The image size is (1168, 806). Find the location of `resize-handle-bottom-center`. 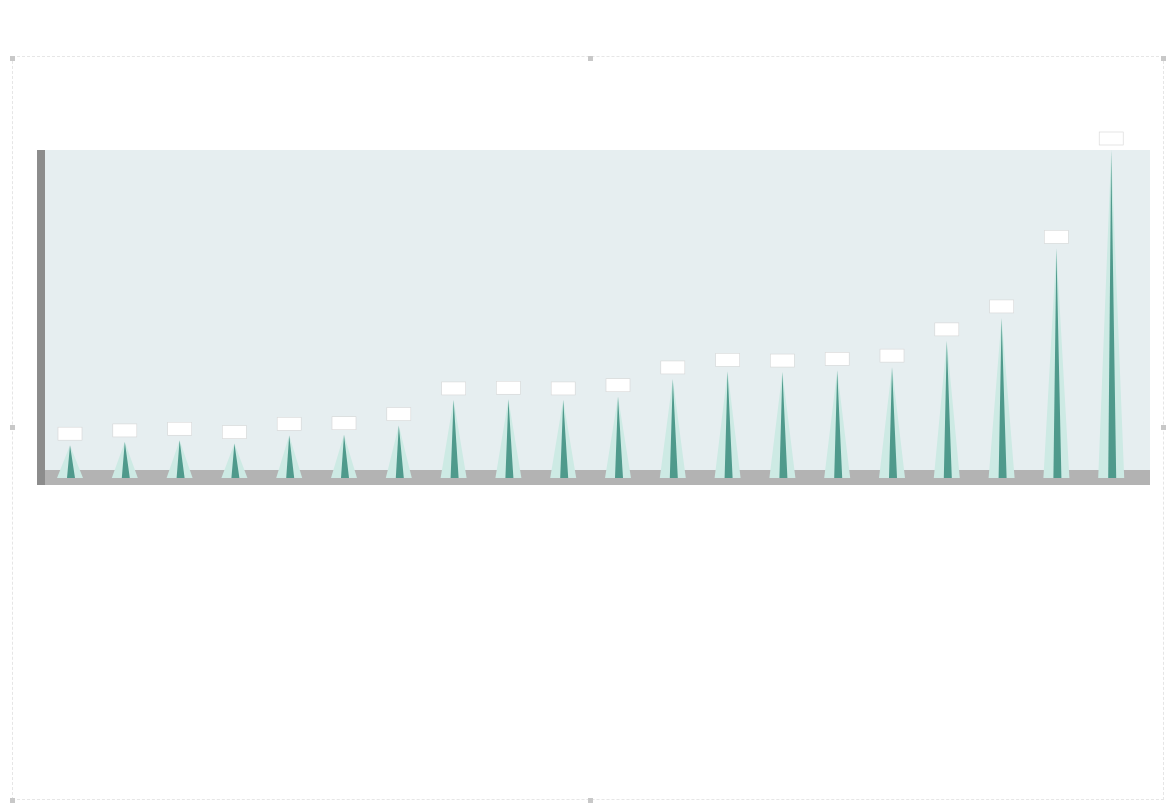

resize-handle-bottom-center is located at coordinates (590, 800).